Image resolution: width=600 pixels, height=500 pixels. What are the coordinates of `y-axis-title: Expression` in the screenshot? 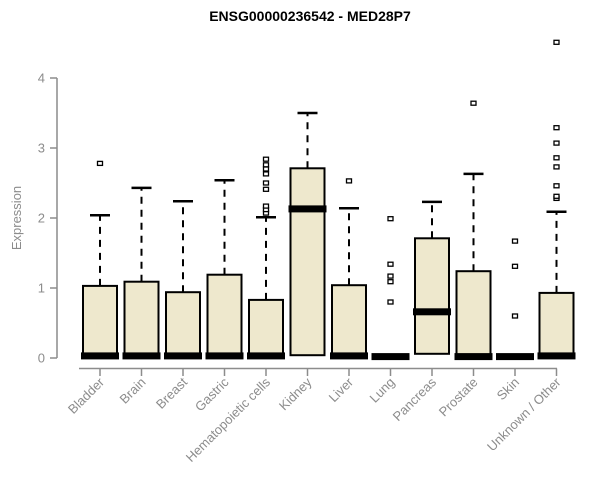 It's located at (16, 218).